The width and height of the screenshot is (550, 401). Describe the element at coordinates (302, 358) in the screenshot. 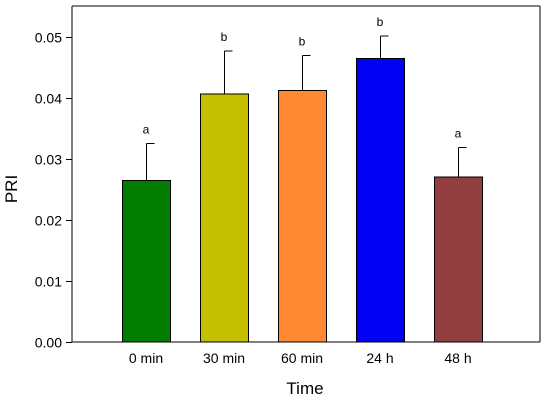

I see `x-tick-label: 60 min` at that location.